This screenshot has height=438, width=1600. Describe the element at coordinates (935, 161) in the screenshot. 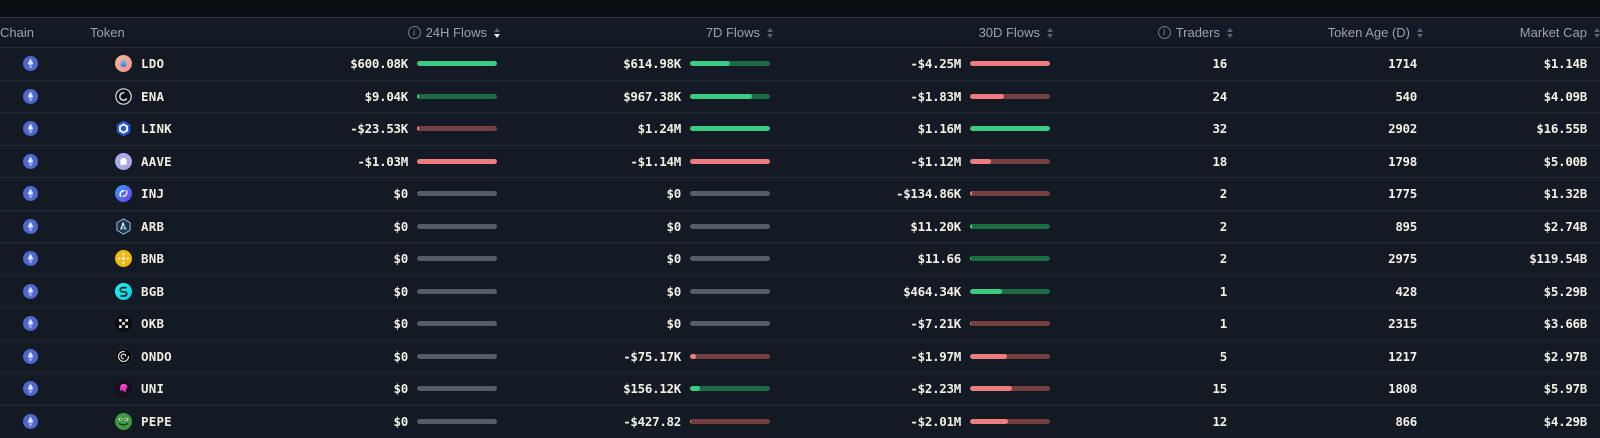

I see `flow-30d-value: -$1.12M` at that location.